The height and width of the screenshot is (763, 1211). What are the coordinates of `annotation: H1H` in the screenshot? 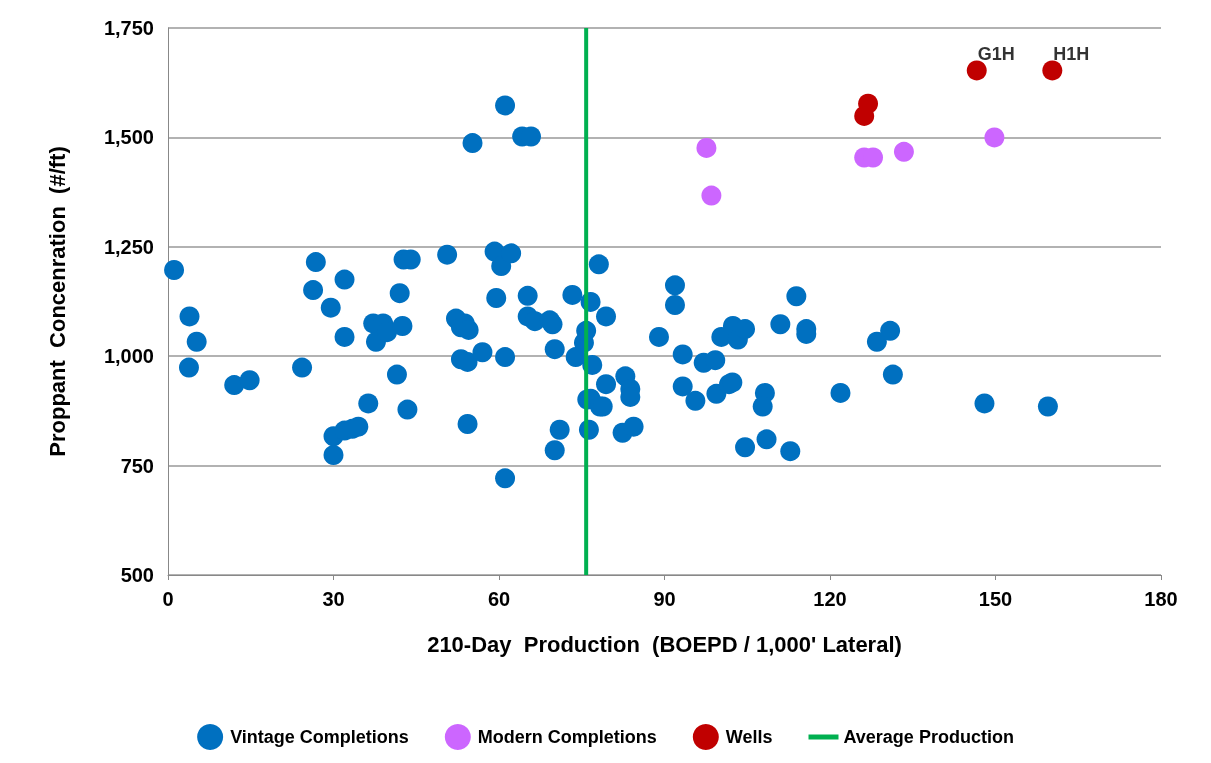 It's located at (1071, 54).